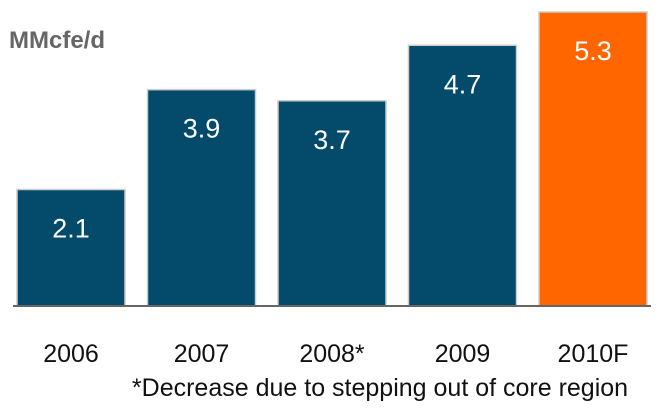  What do you see at coordinates (332, 140) in the screenshot?
I see `data-label-2008: 3.7` at bounding box center [332, 140].